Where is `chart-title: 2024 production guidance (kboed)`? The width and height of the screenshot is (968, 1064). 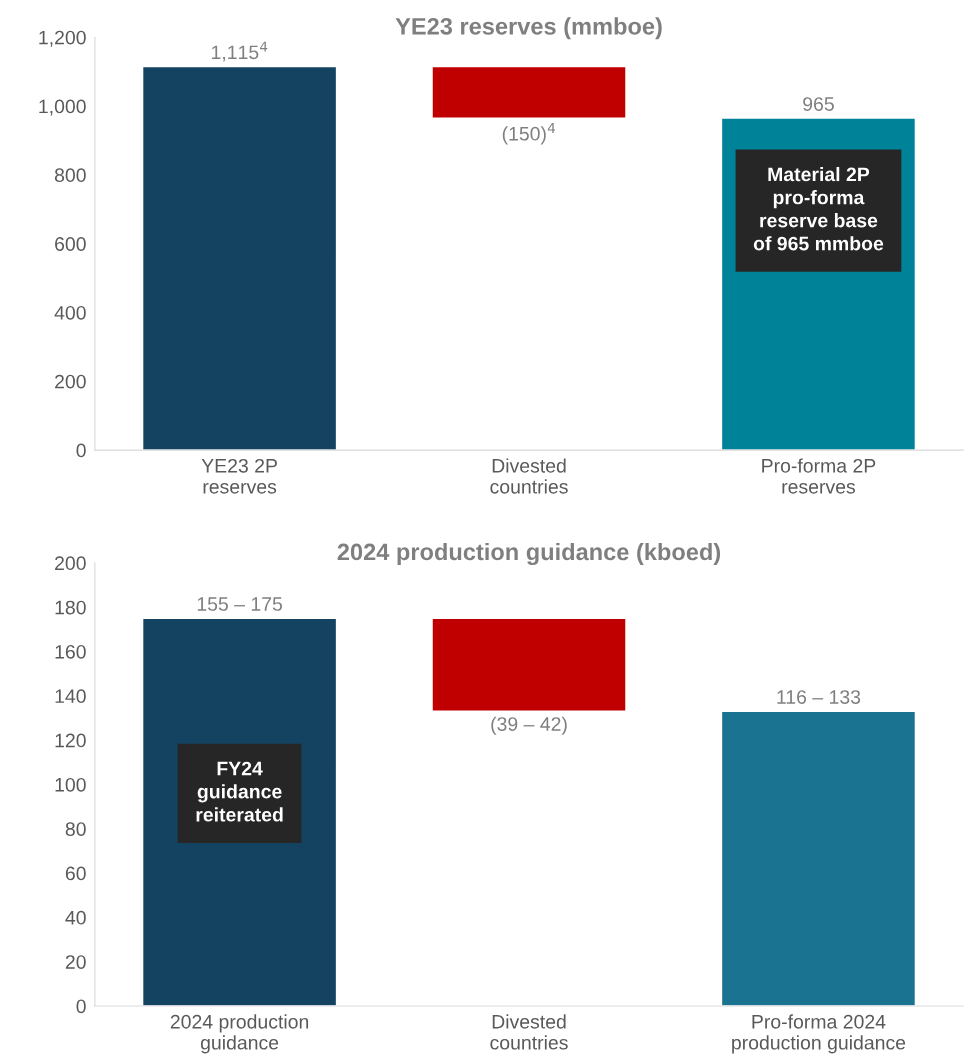 chart-title: 2024 production guidance (kboed) is located at coordinates (529, 554).